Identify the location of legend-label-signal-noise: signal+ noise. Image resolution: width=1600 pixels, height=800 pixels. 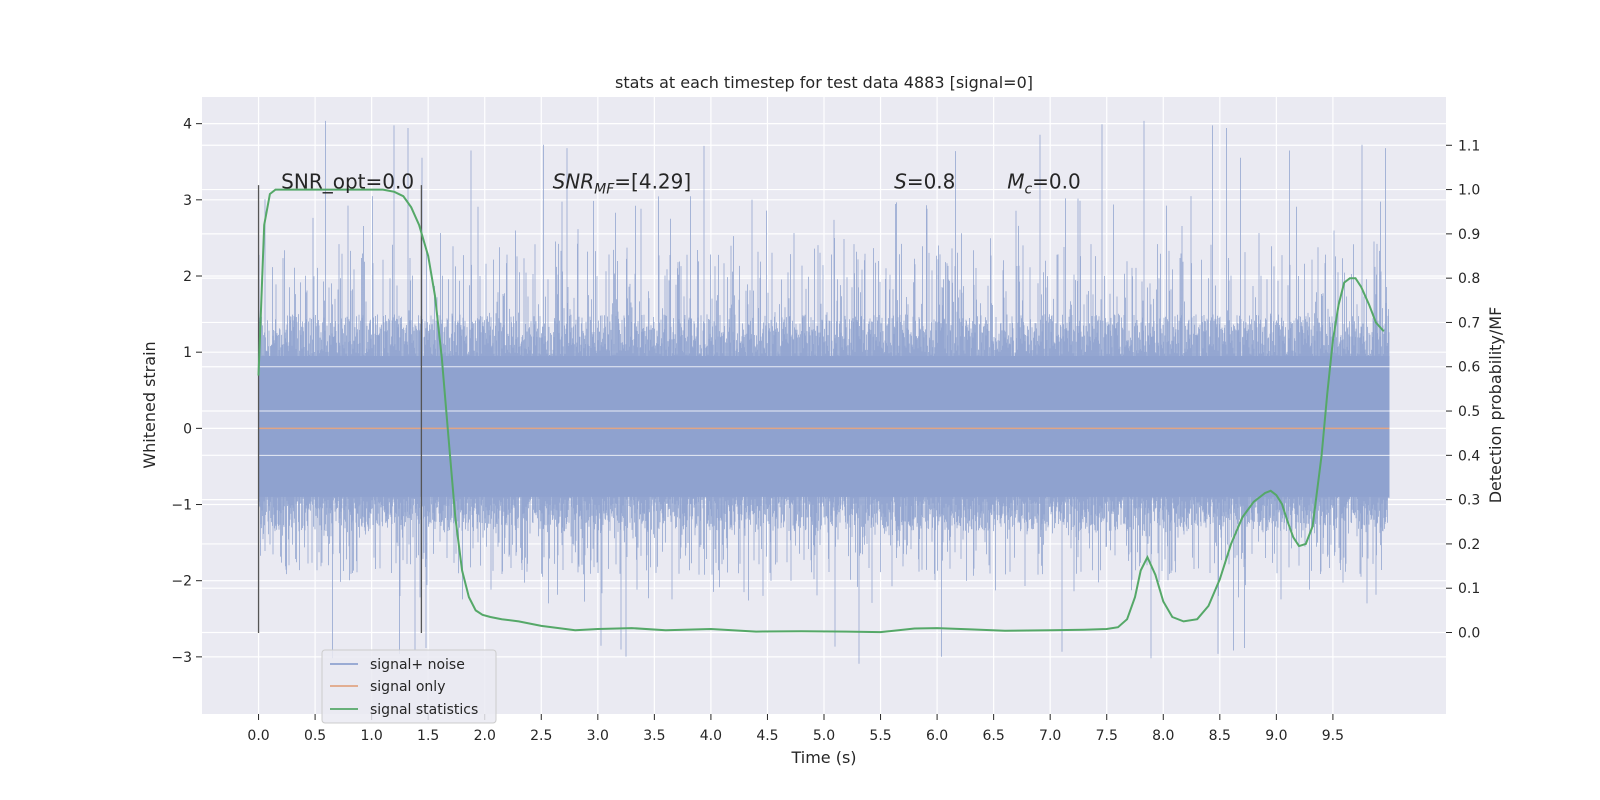
(417, 665).